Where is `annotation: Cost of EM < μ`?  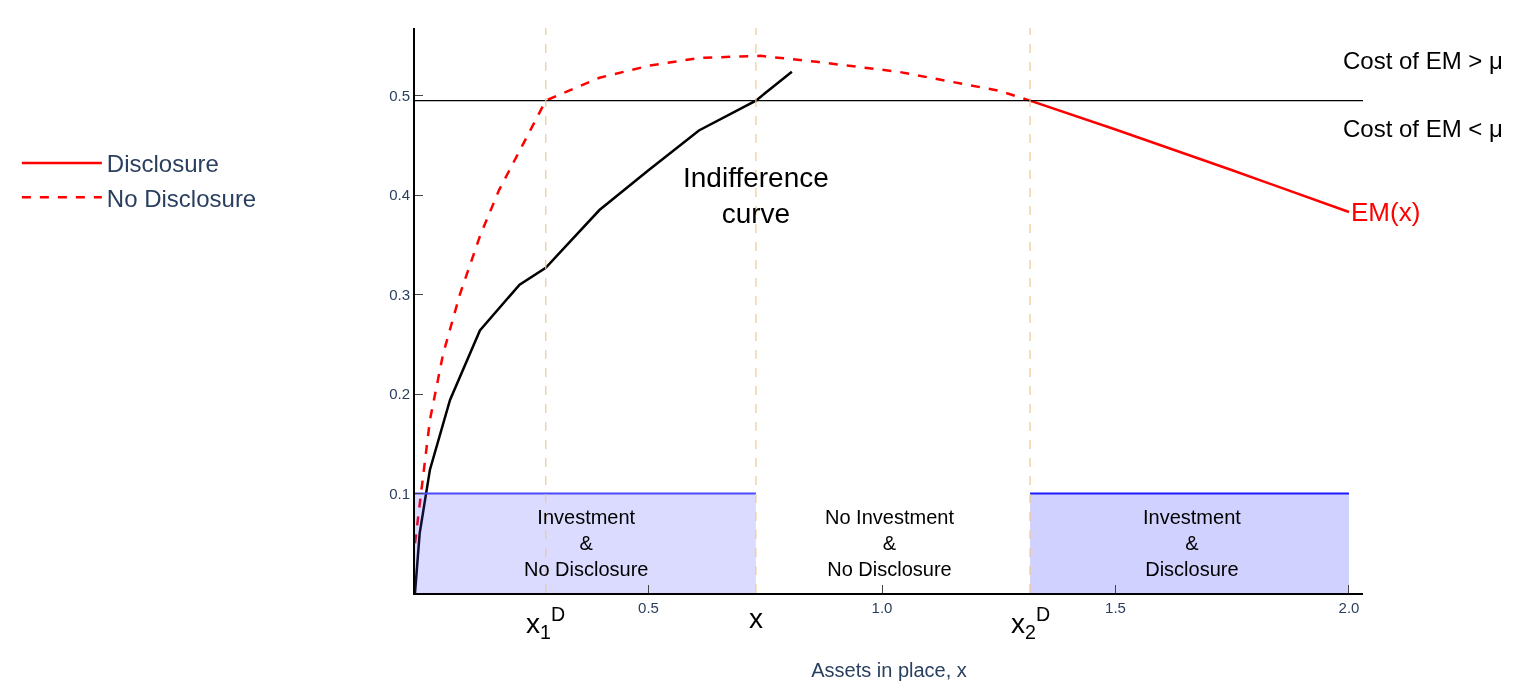
annotation: Cost of EM < μ is located at coordinates (1423, 128).